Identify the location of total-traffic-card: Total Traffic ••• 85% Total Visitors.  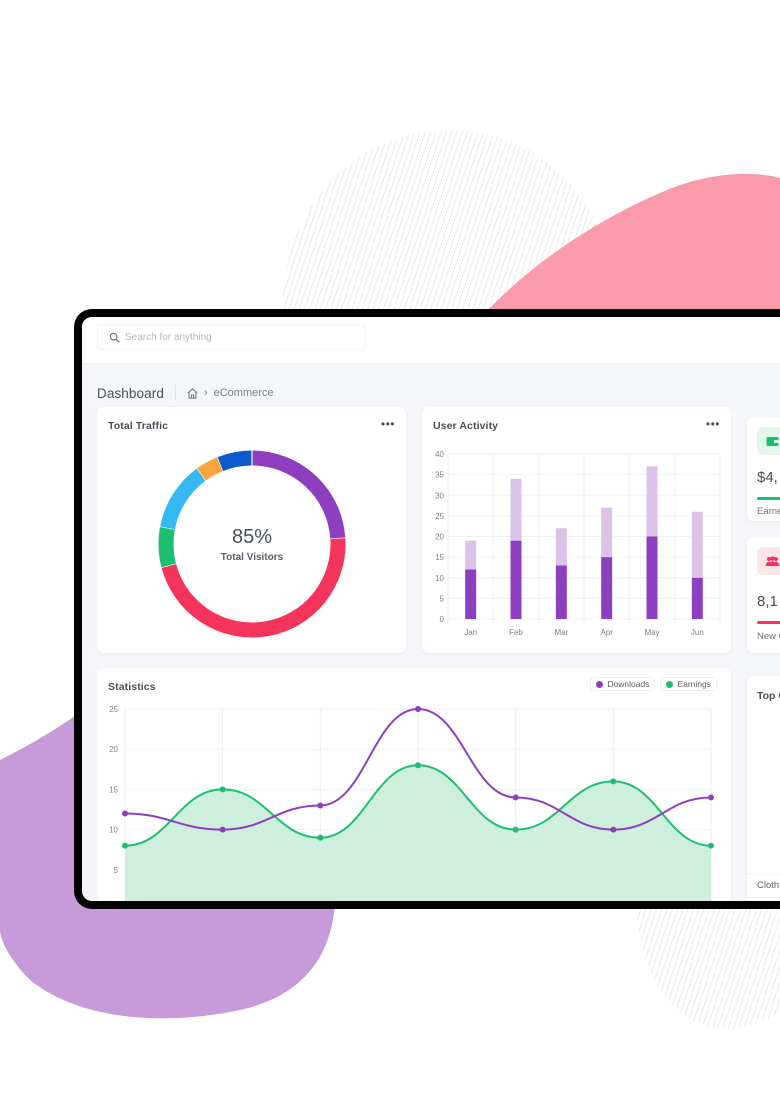
(251, 530).